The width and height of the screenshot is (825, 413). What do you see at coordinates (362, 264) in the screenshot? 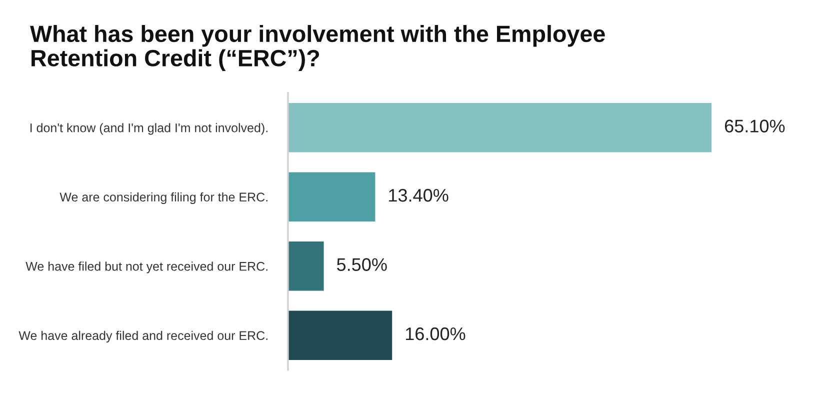
I see `data-label: 5.50%` at bounding box center [362, 264].